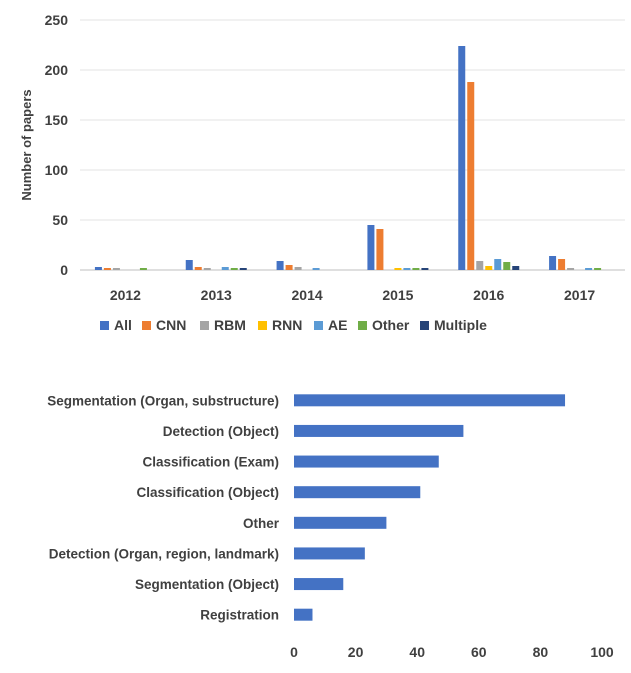  I want to click on bar-cnn-2015, so click(380, 249).